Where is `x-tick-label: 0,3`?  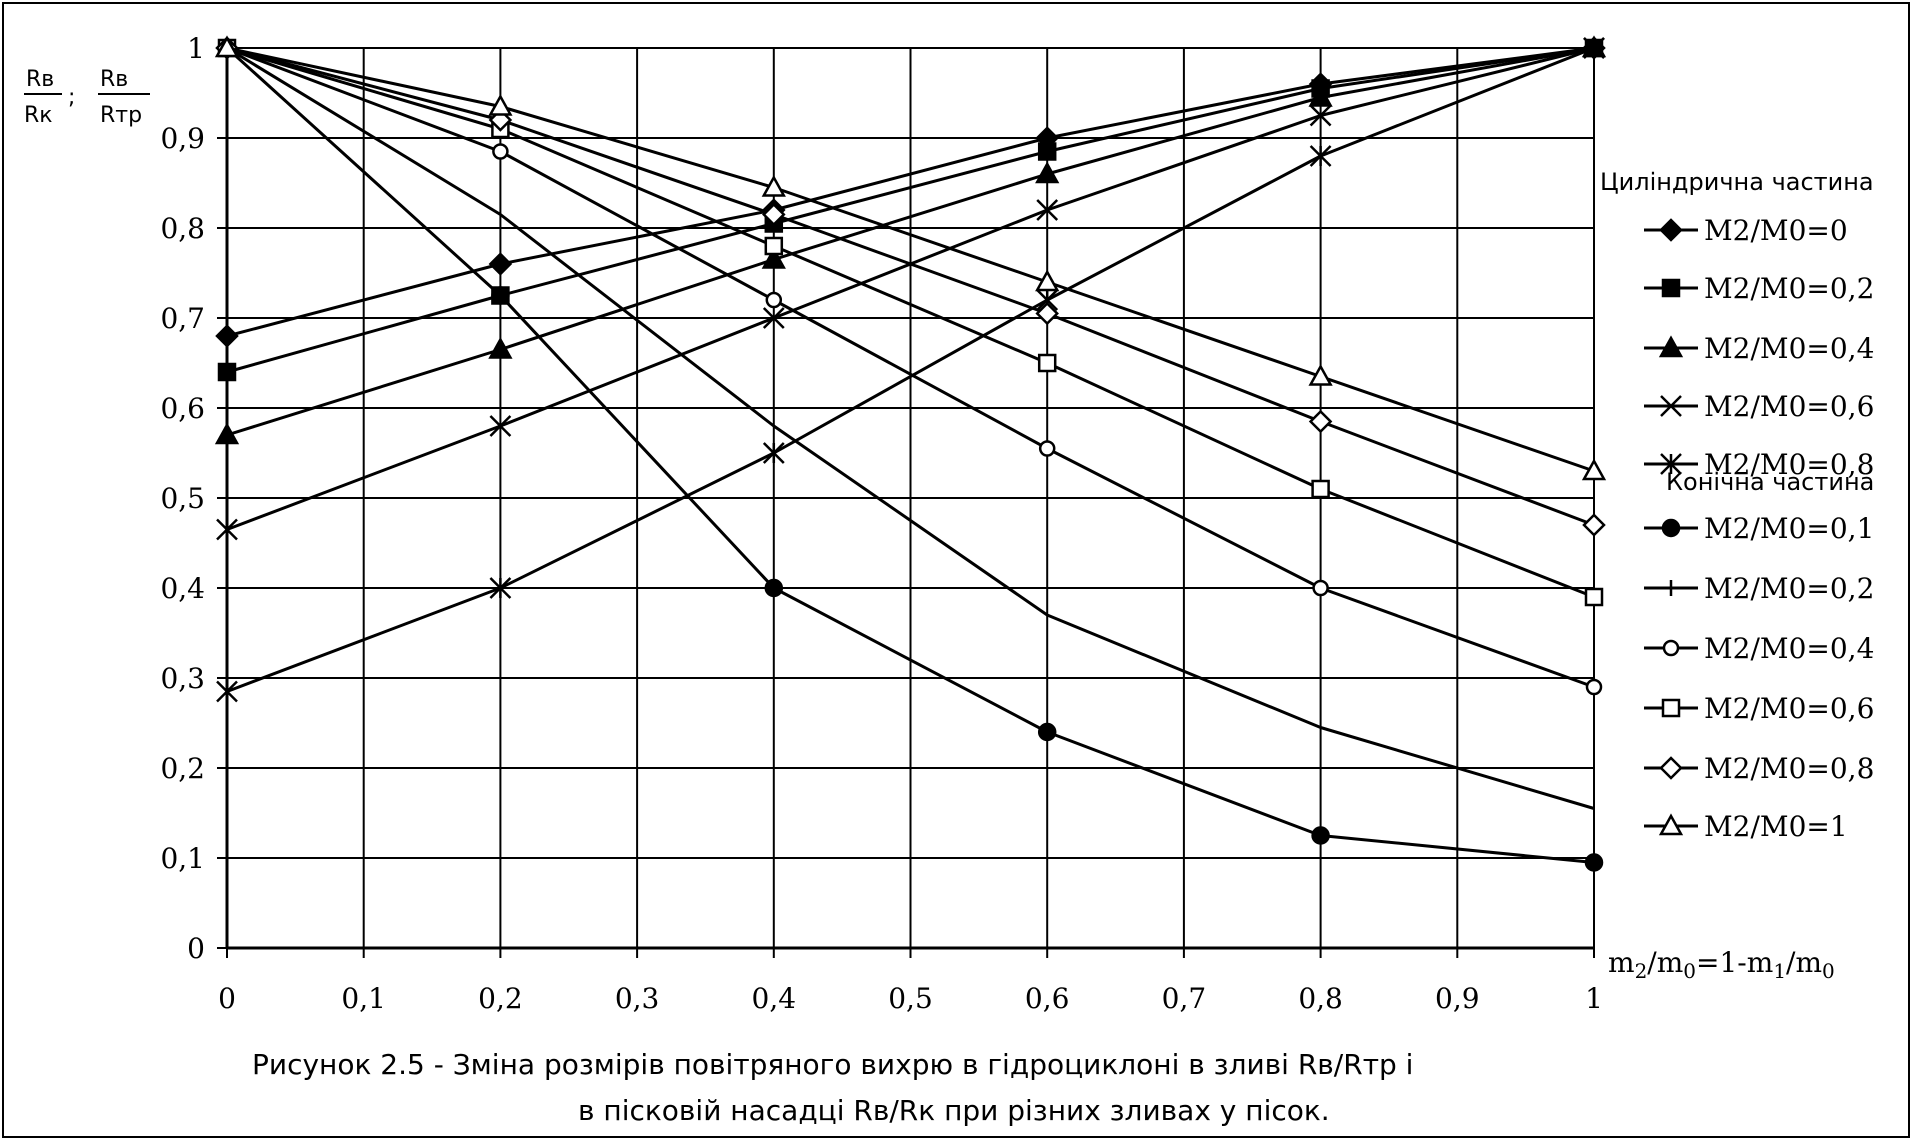 x-tick-label: 0,3 is located at coordinates (637, 998).